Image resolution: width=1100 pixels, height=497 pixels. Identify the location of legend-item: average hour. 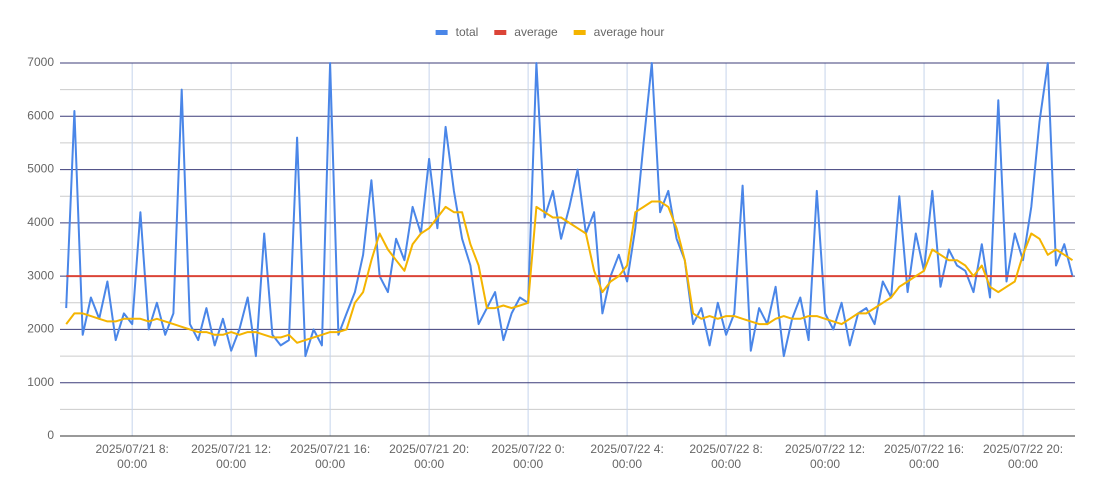
(619, 32).